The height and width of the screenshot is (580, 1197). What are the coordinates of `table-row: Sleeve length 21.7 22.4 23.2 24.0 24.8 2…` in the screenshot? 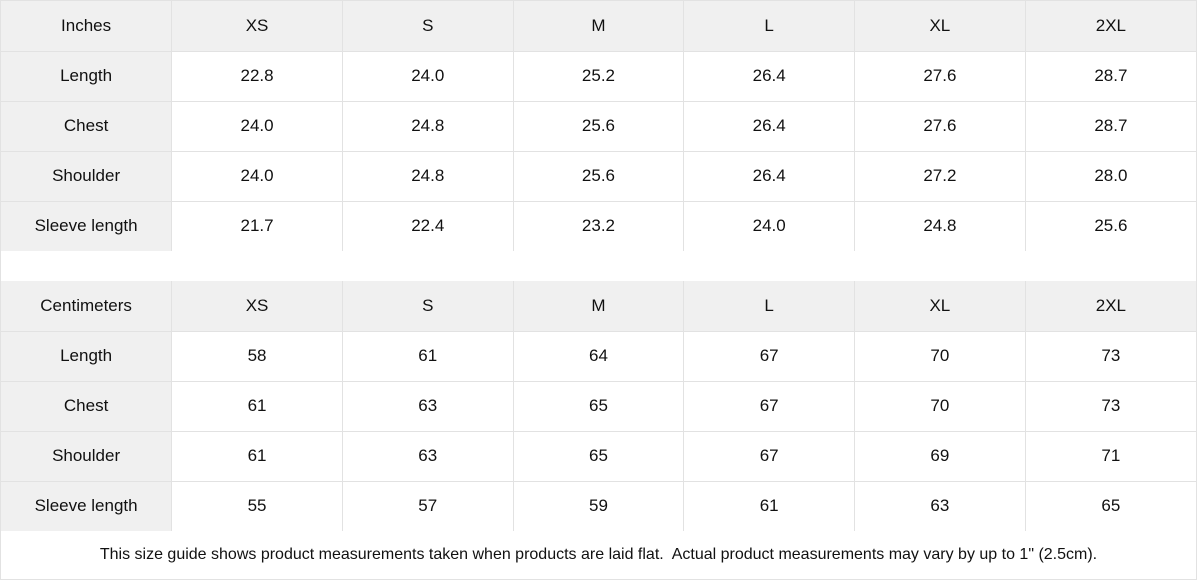 It's located at (598, 226).